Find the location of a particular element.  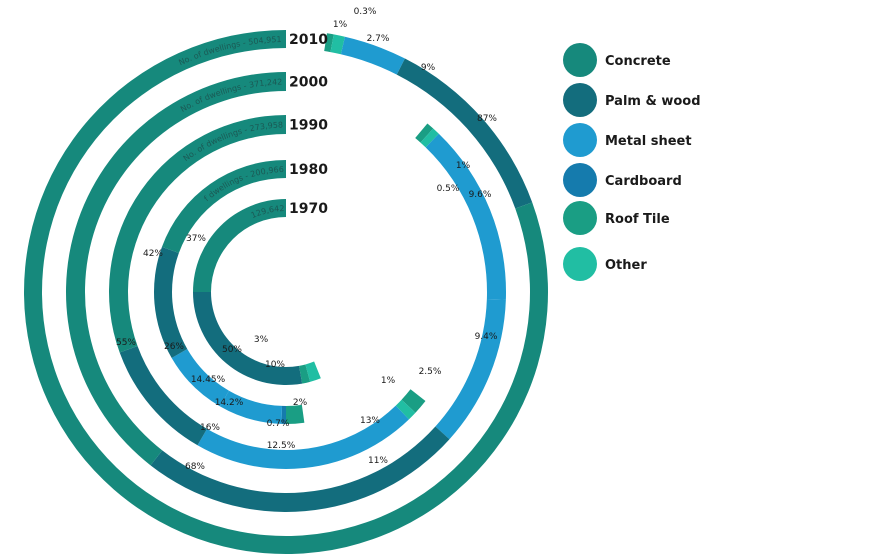

data-label-2010: 9% is located at coordinates (428, 68).